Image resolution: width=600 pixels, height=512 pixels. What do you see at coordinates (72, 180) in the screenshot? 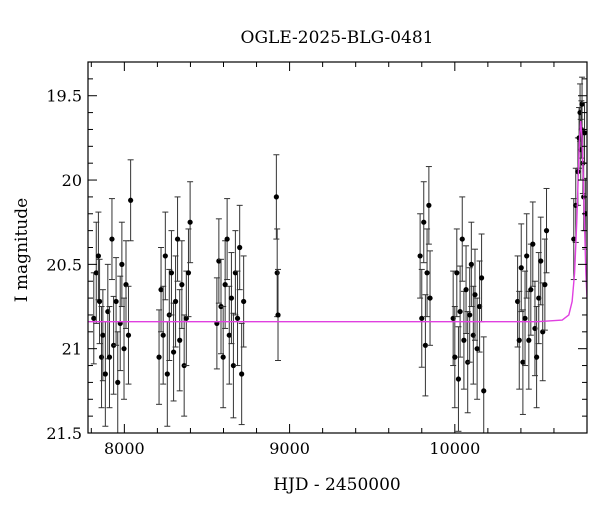
I see `y-tick-label: 20` at bounding box center [72, 180].